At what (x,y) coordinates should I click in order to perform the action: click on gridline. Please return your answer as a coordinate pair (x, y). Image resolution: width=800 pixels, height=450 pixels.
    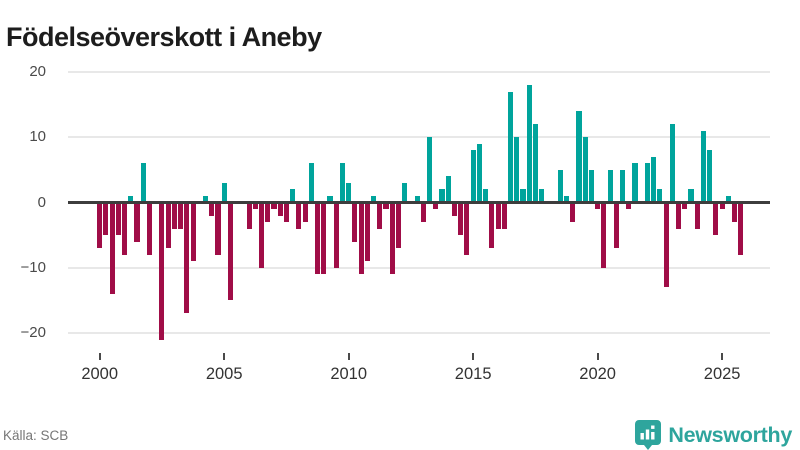
    Looking at the image, I should click on (419, 267).